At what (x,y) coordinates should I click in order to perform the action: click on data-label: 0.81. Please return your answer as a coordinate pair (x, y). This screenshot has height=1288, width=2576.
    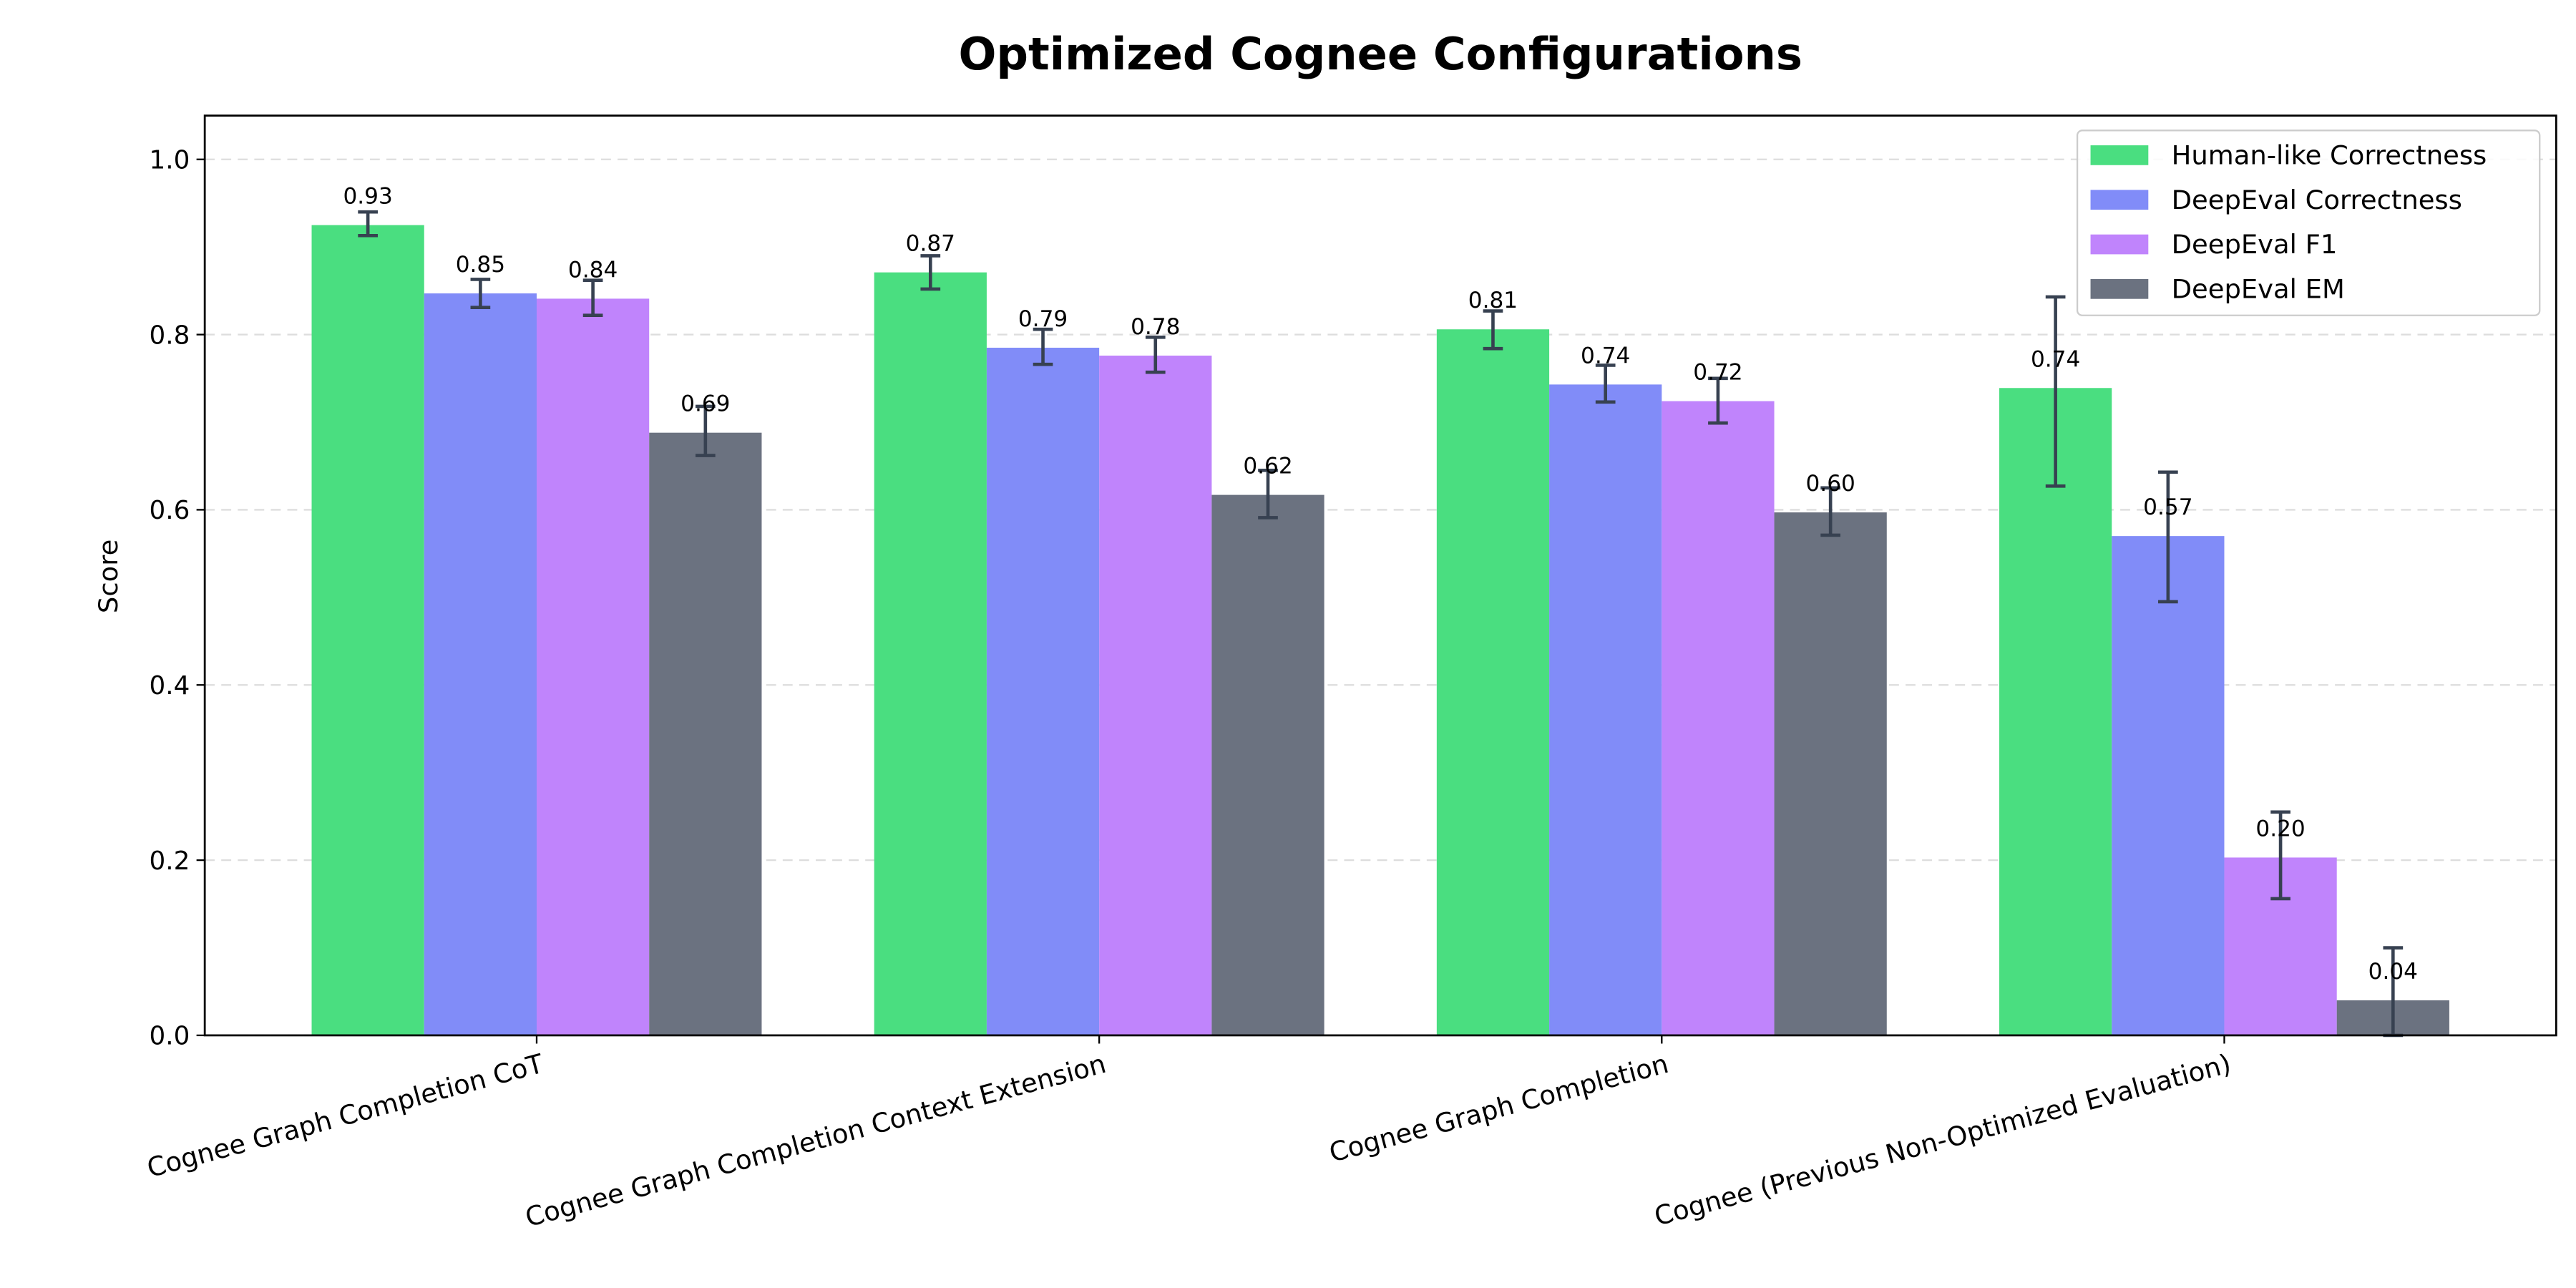
    Looking at the image, I should click on (1493, 300).